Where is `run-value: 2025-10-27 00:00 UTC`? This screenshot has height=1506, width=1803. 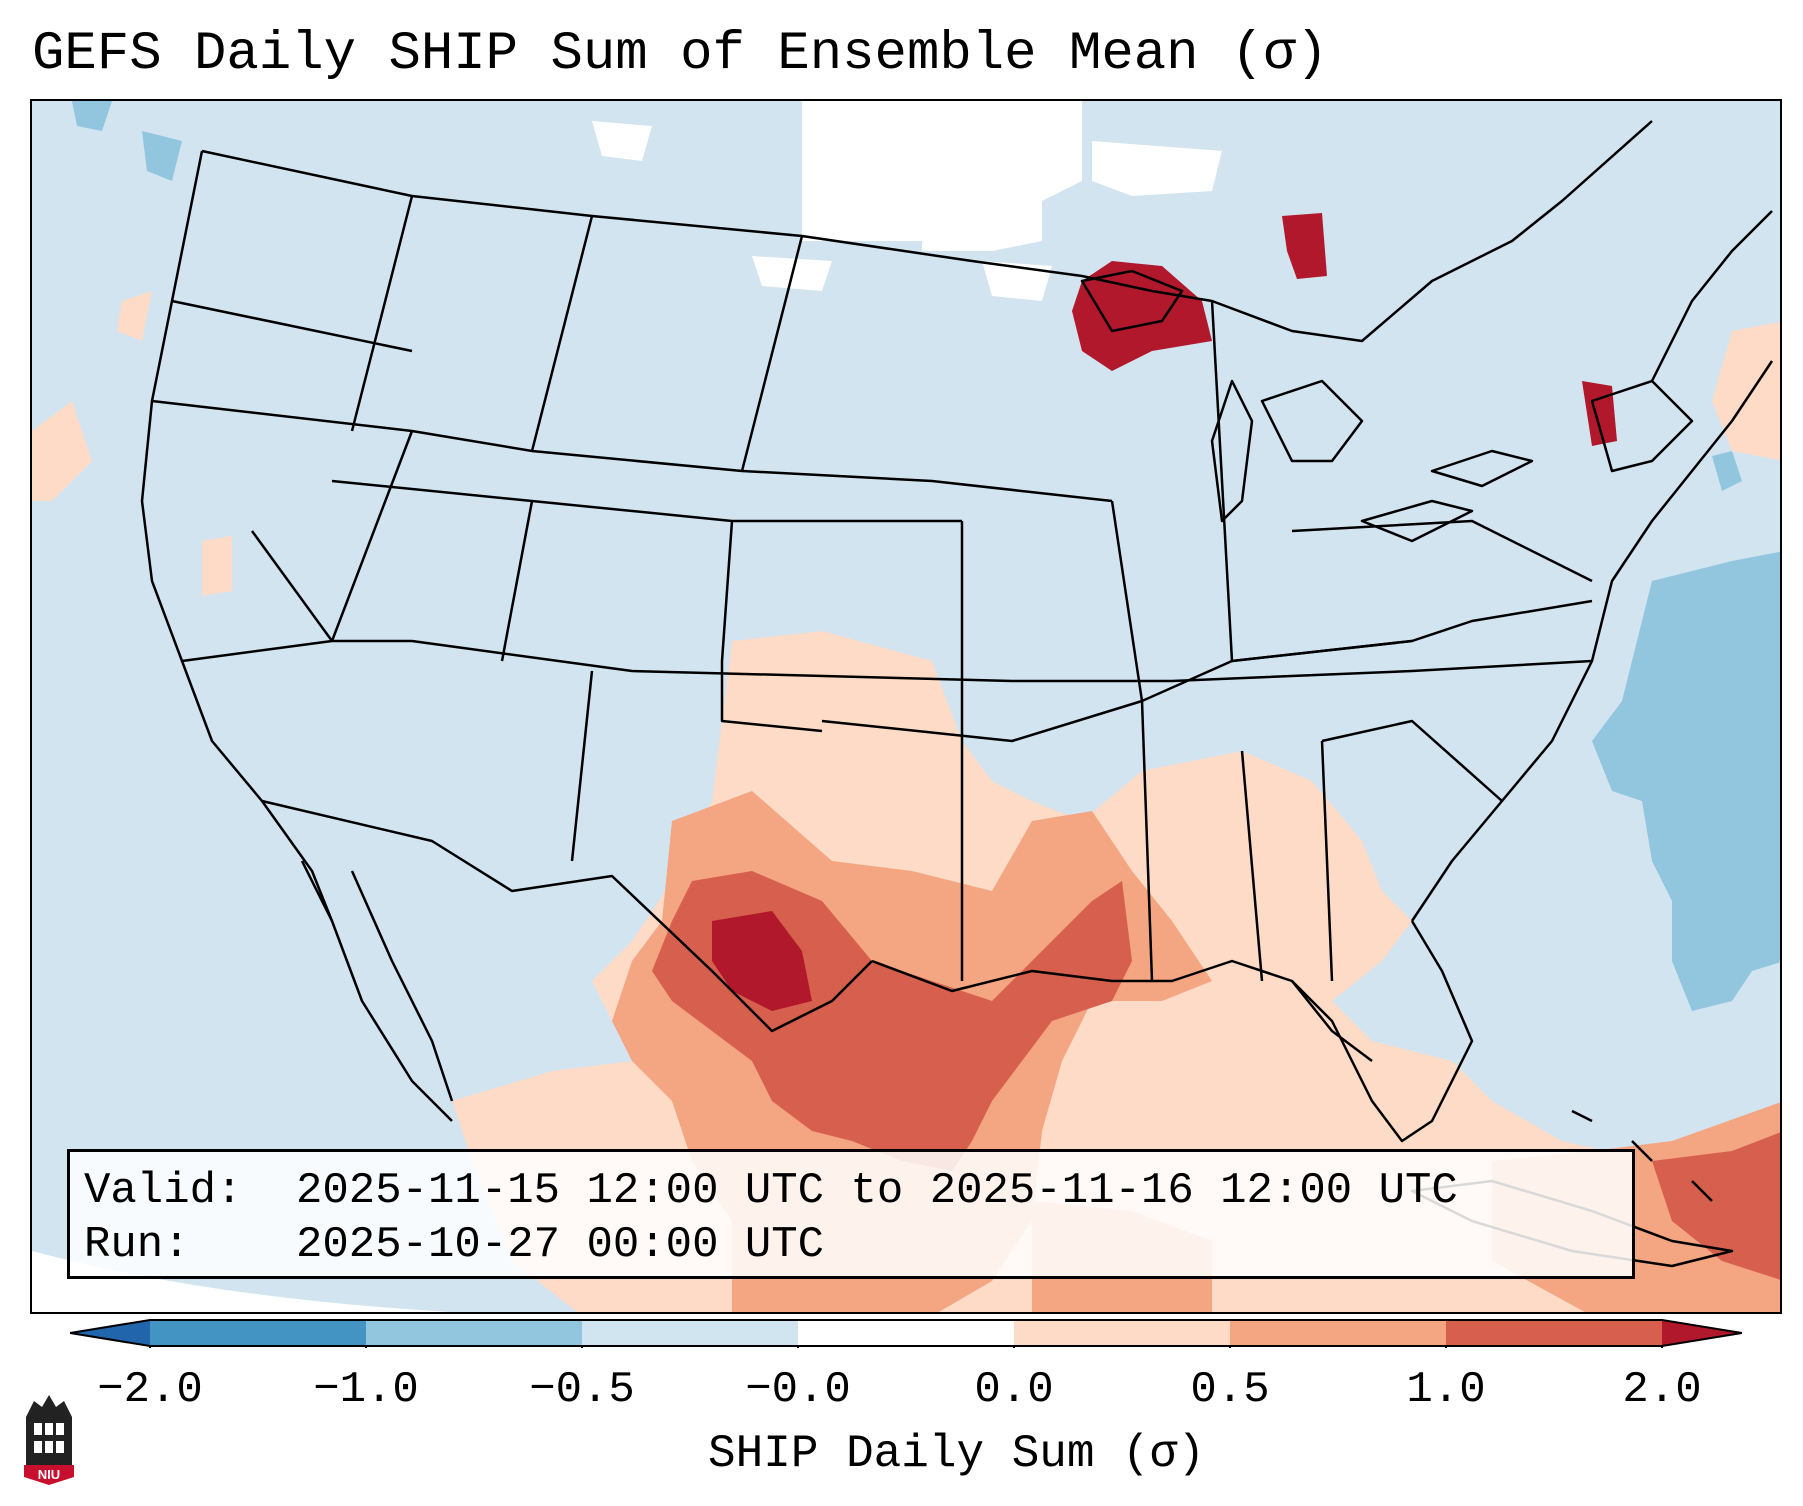 run-value: 2025-10-27 00:00 UTC is located at coordinates (560, 1245).